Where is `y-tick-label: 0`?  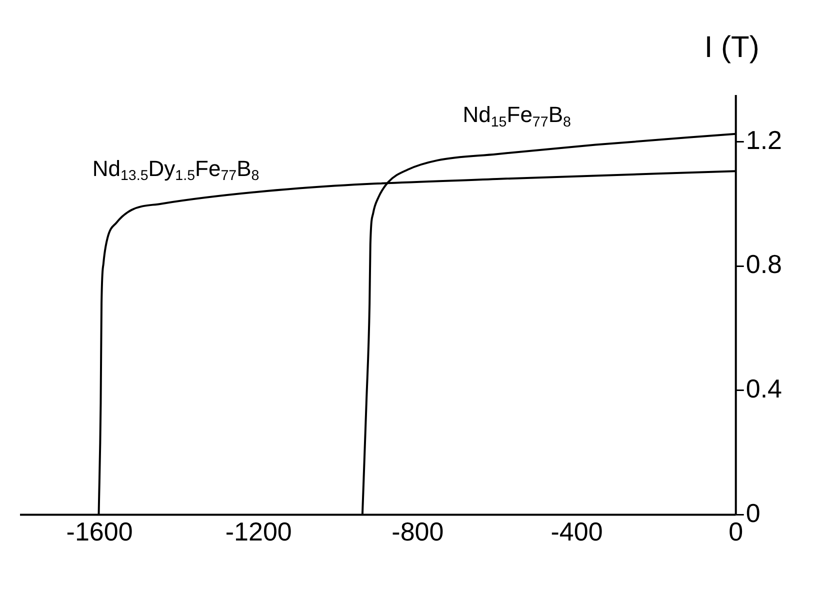
y-tick-label: 0 is located at coordinates (753, 513).